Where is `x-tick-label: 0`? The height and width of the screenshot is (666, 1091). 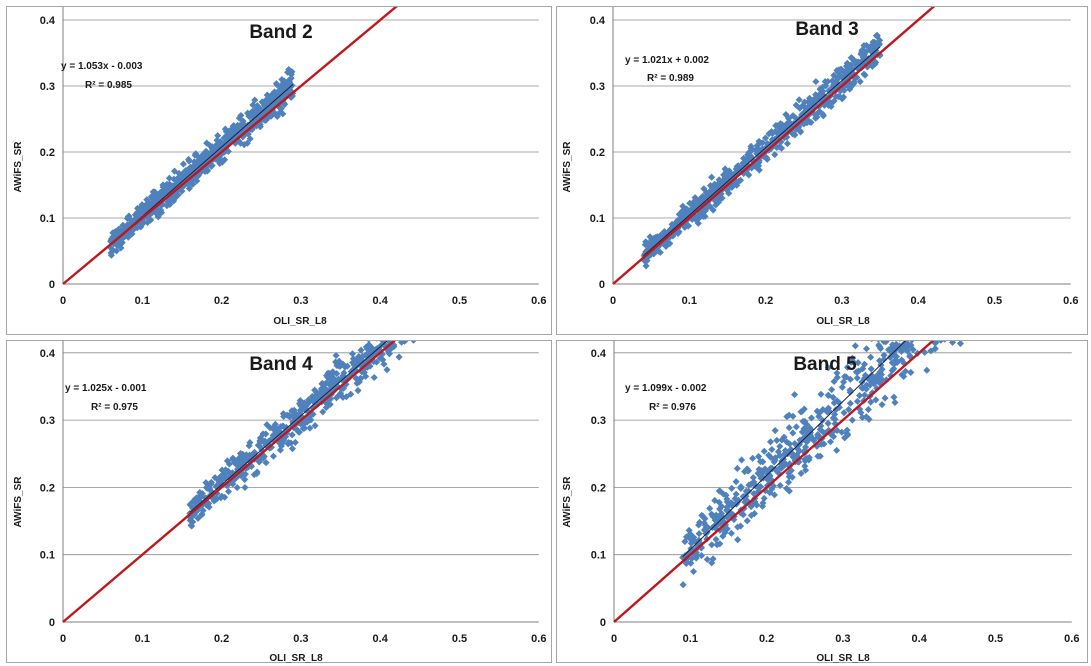
x-tick-label: 0 is located at coordinates (613, 301).